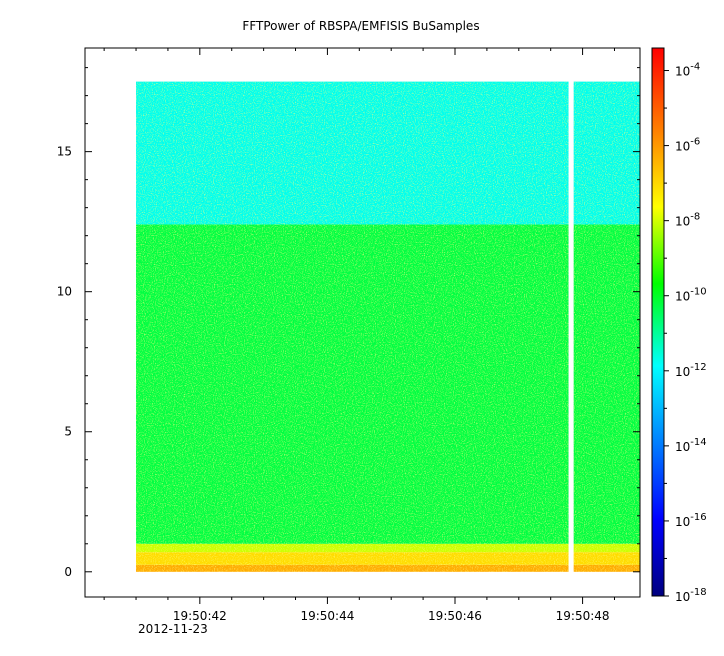  What do you see at coordinates (200, 616) in the screenshot?
I see `x-tick-label: 19:50:42` at bounding box center [200, 616].